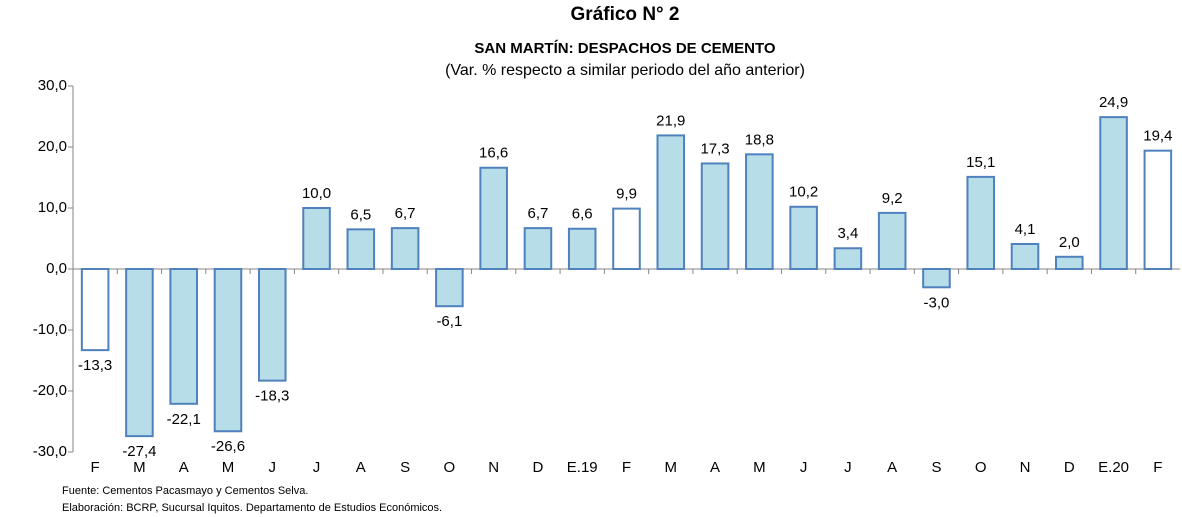  I want to click on value-label: -18,3, so click(272, 396).